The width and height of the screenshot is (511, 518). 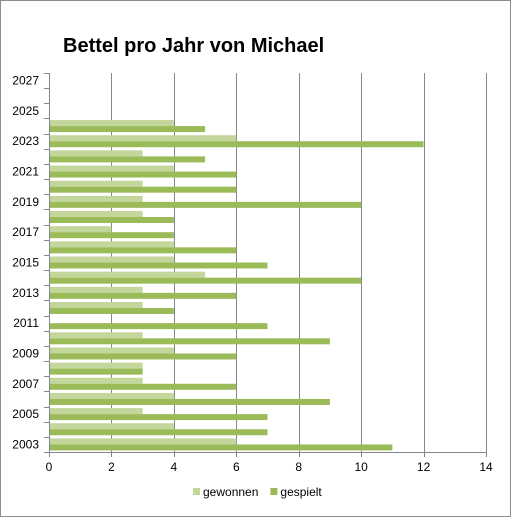 I want to click on legend-label-gespielt: gespielt, so click(x=301, y=492).